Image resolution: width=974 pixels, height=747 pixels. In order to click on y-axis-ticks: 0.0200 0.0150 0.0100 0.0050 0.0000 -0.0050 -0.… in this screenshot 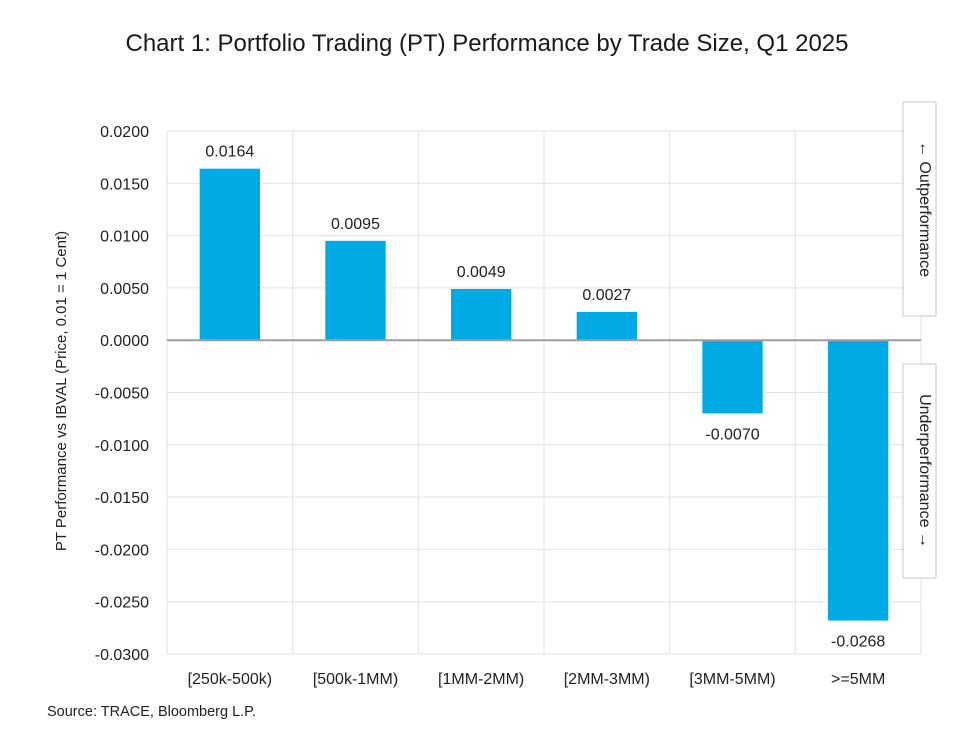, I will do `click(122, 394)`.